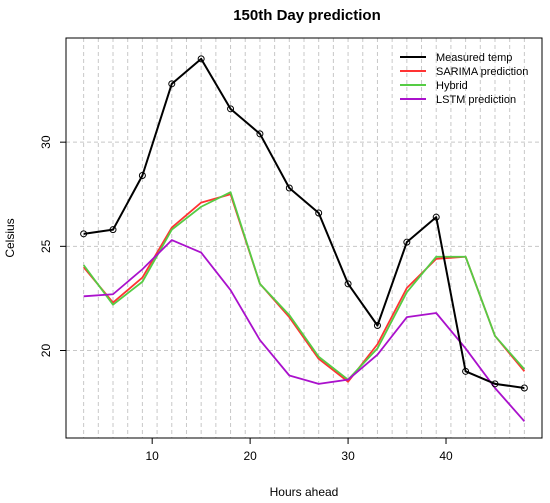 The image size is (550, 503). Describe the element at coordinates (476, 100) in the screenshot. I see `legend-label-3: LSTM prediction` at that location.